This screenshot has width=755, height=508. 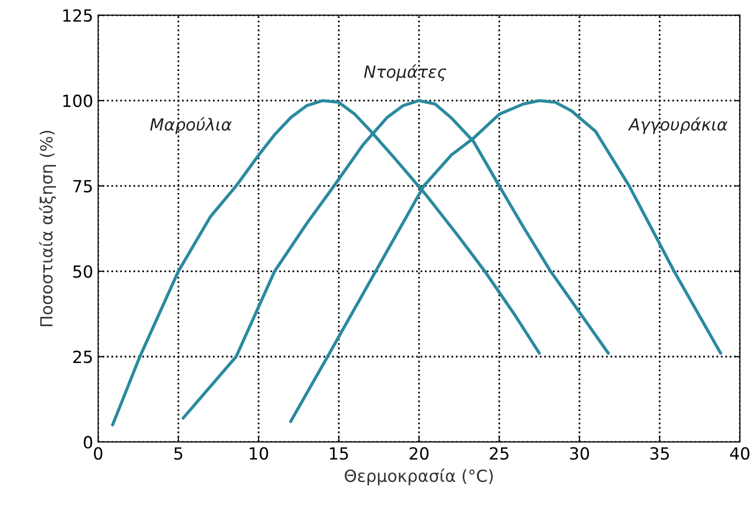 What do you see at coordinates (418, 477) in the screenshot?
I see `x-axis-title: Θερμοκρασία (°C)` at bounding box center [418, 477].